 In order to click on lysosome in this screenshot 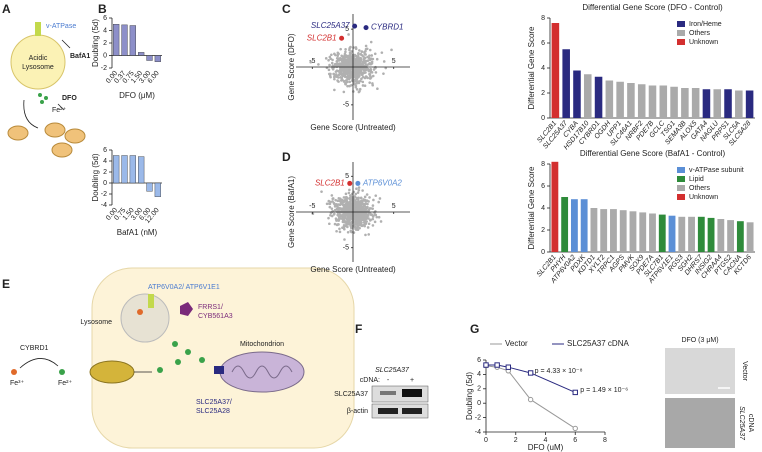, I will do `click(145, 318)`.